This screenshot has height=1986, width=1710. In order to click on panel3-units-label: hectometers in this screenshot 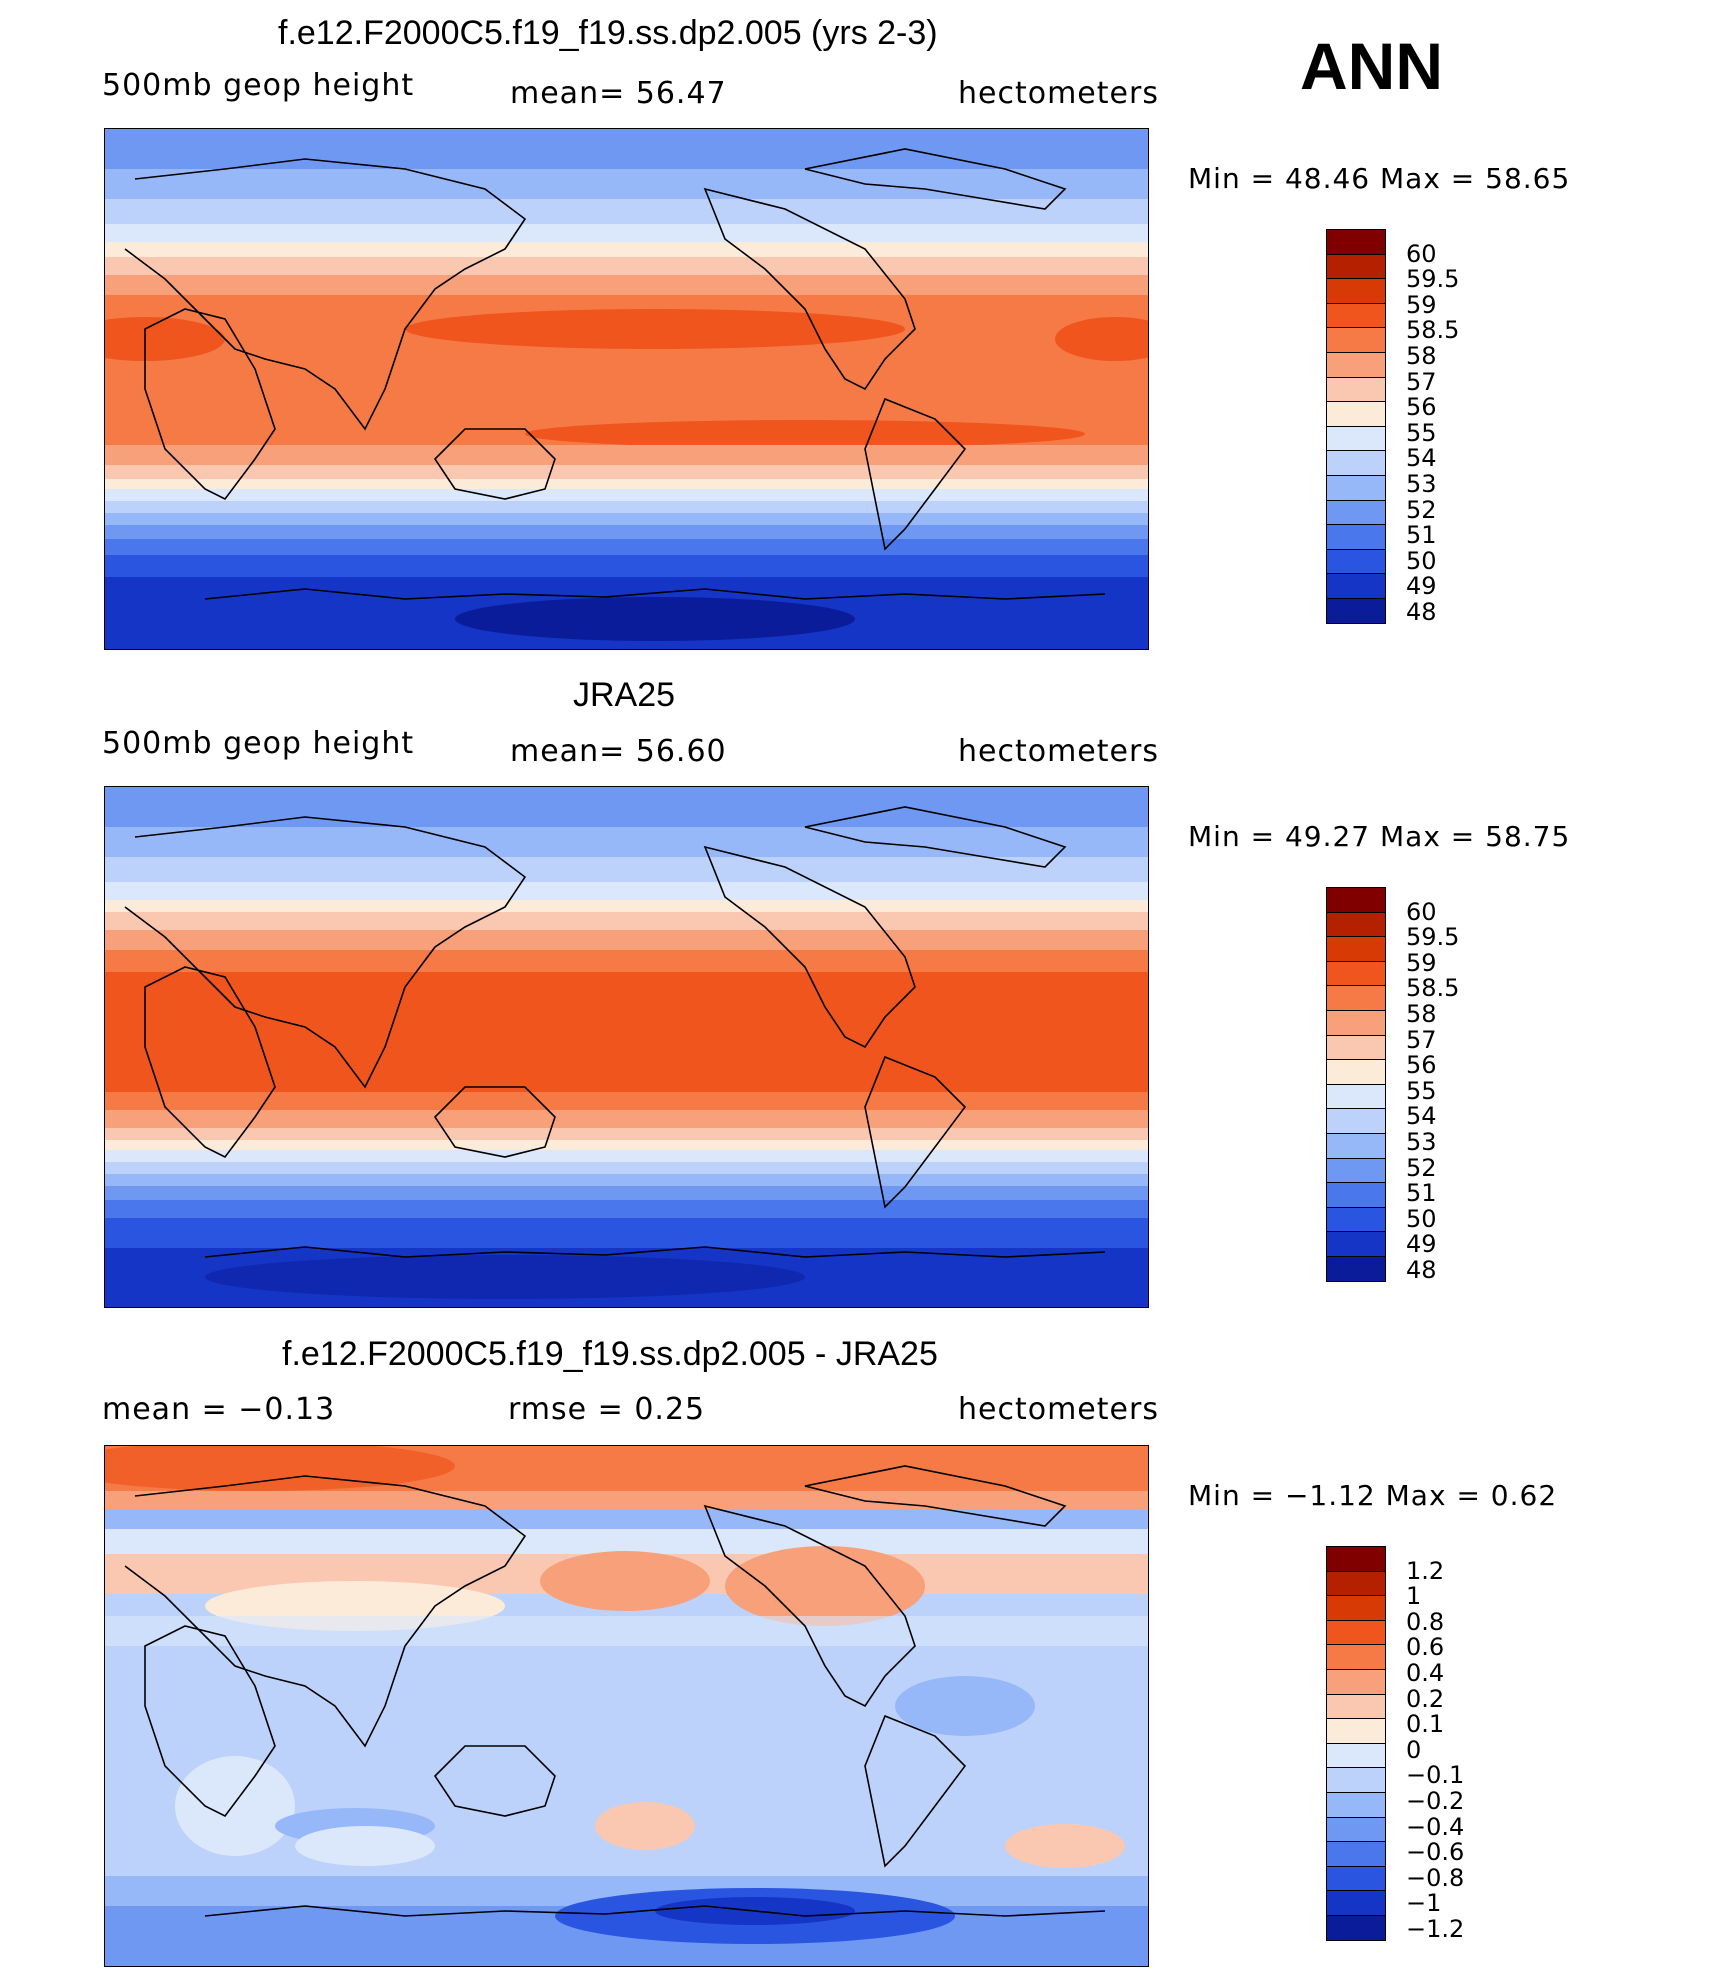, I will do `click(1058, 1409)`.